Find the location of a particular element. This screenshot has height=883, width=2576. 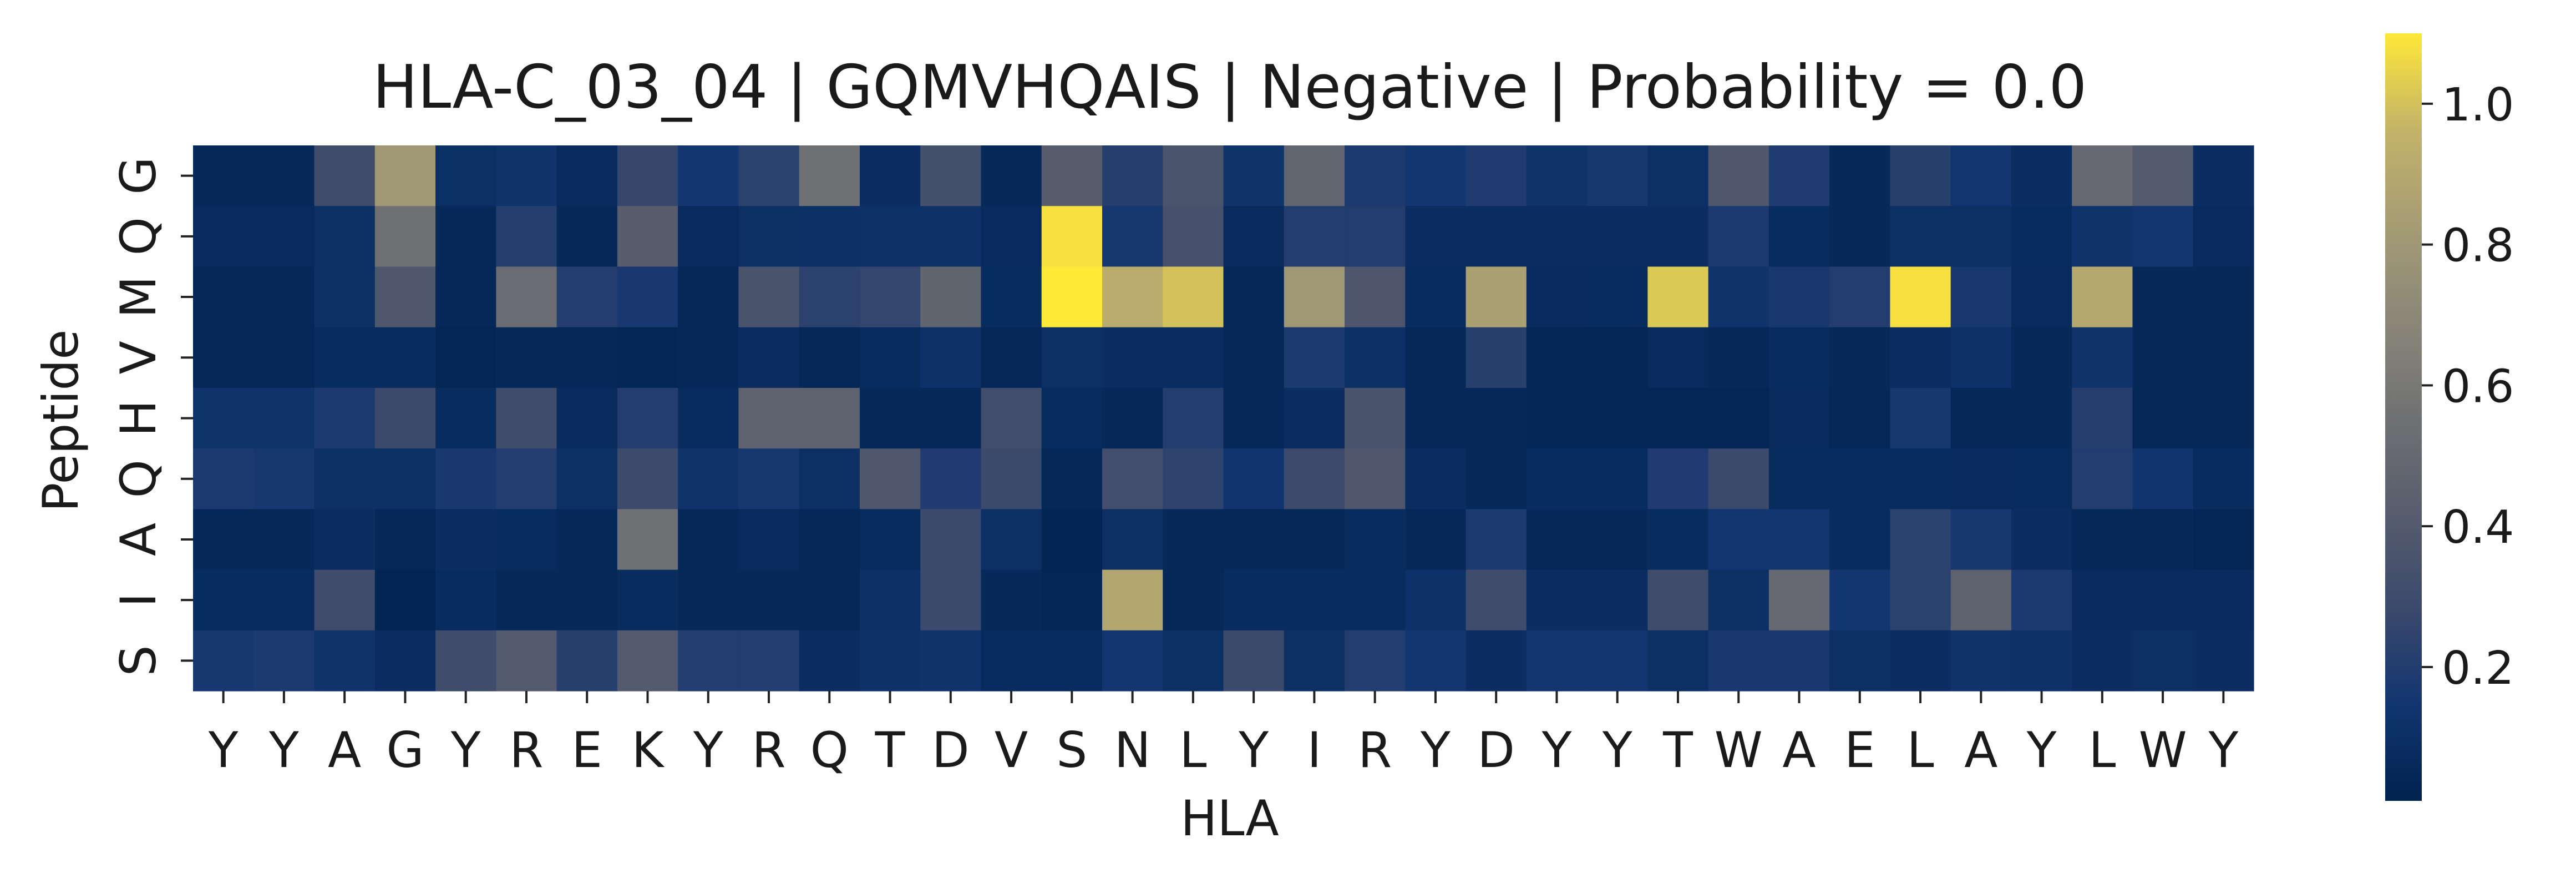

y-axis-label: Peptide is located at coordinates (60, 421).